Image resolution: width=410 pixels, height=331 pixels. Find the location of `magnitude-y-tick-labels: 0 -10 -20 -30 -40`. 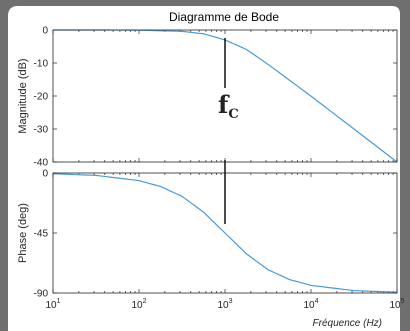

magnitude-y-tick-labels: 0 -10 -20 -30 -40 is located at coordinates (41, 97).